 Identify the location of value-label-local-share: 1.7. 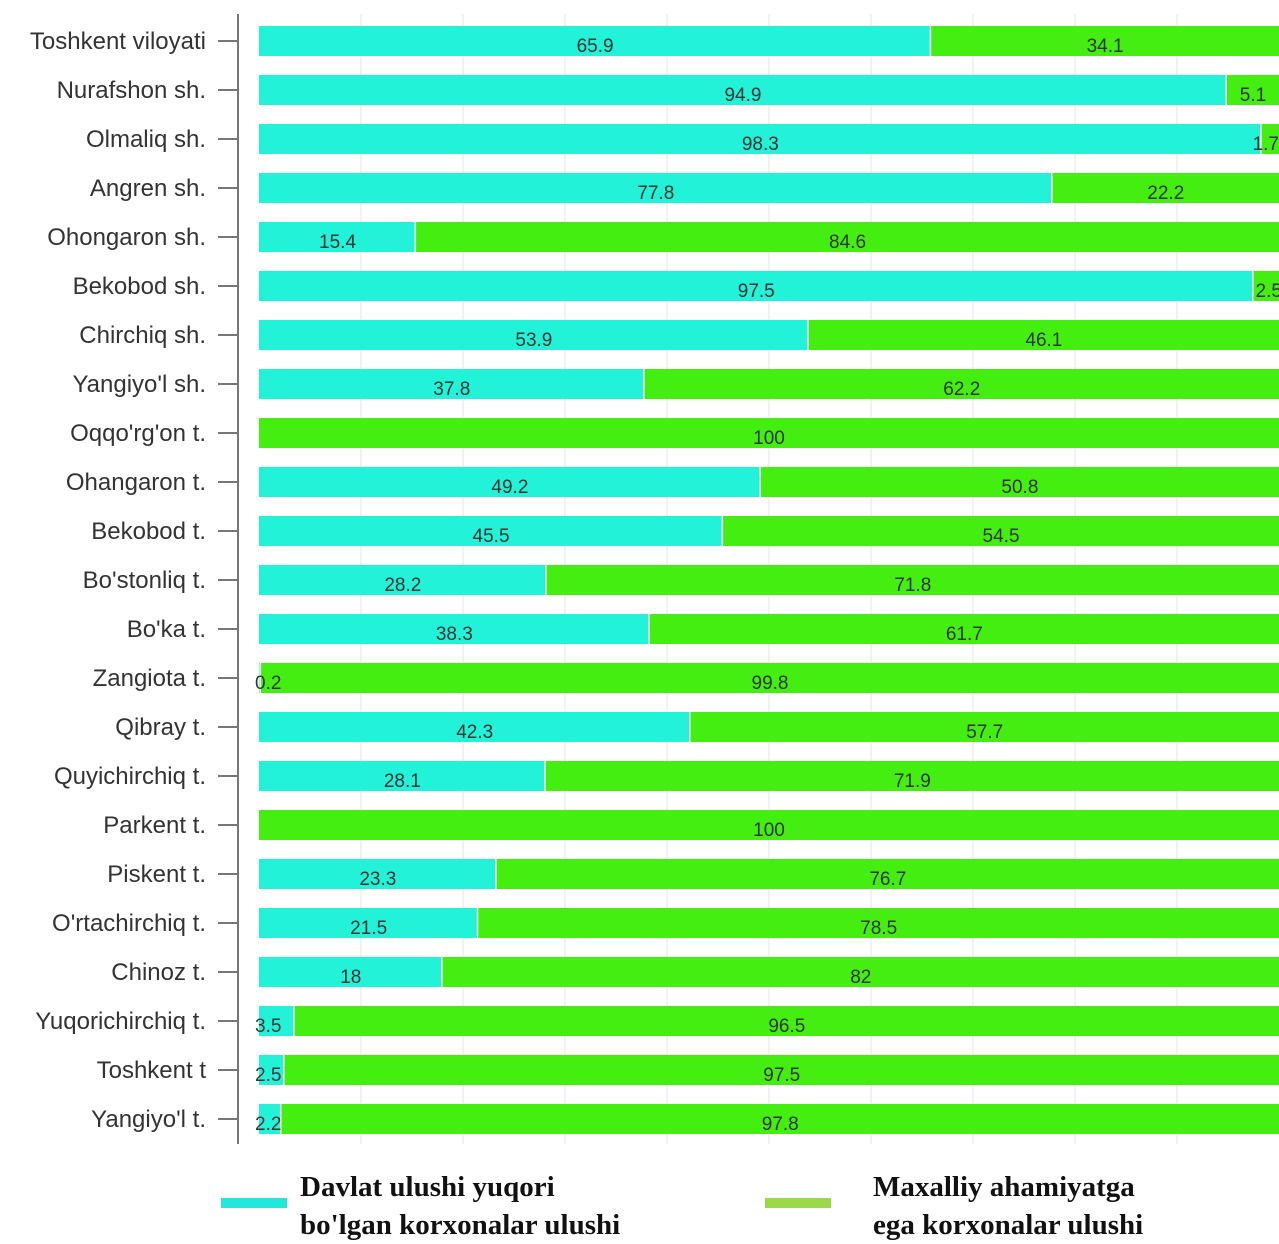
(1266, 144).